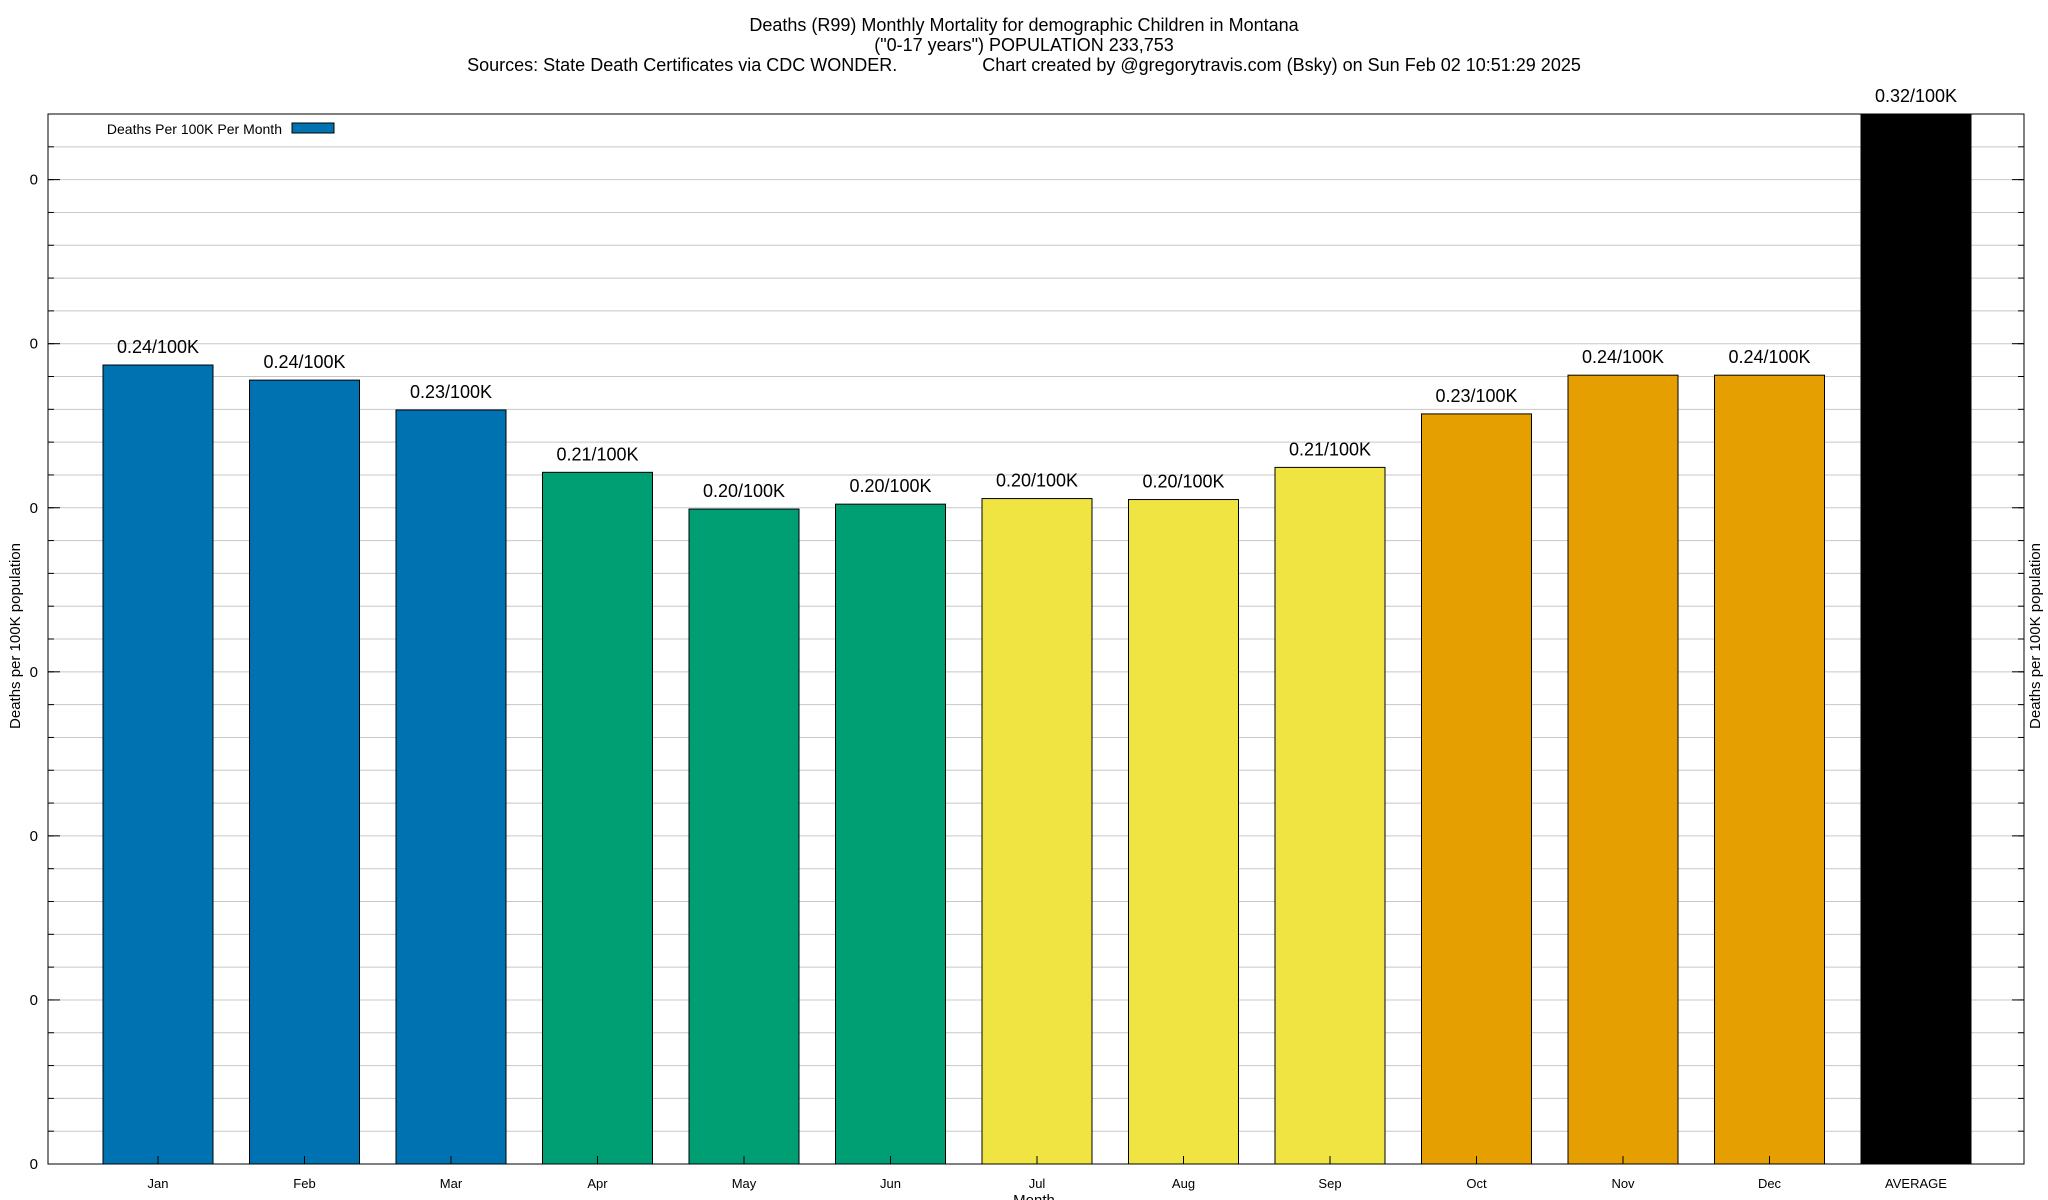 This screenshot has width=2048, height=1200. What do you see at coordinates (2035, 636) in the screenshot?
I see `y2-axis-label: Deaths per 100K population` at bounding box center [2035, 636].